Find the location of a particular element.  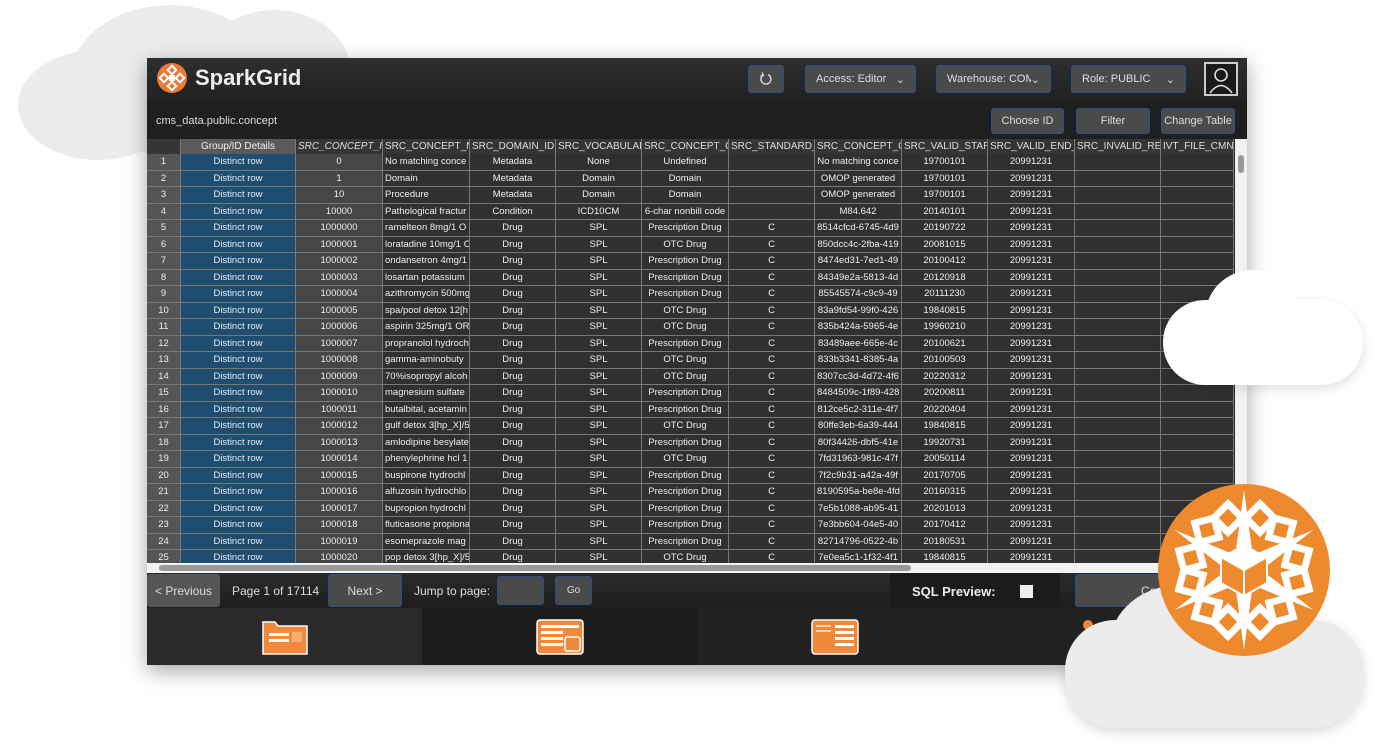

grid-cell: M84.642 is located at coordinates (858, 211).